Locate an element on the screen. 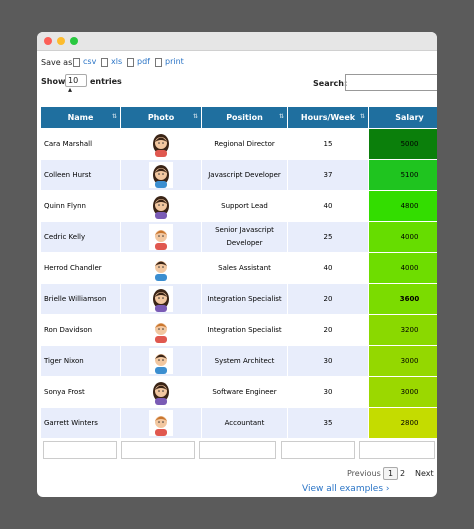  hours-cell: 25 is located at coordinates (328, 237).